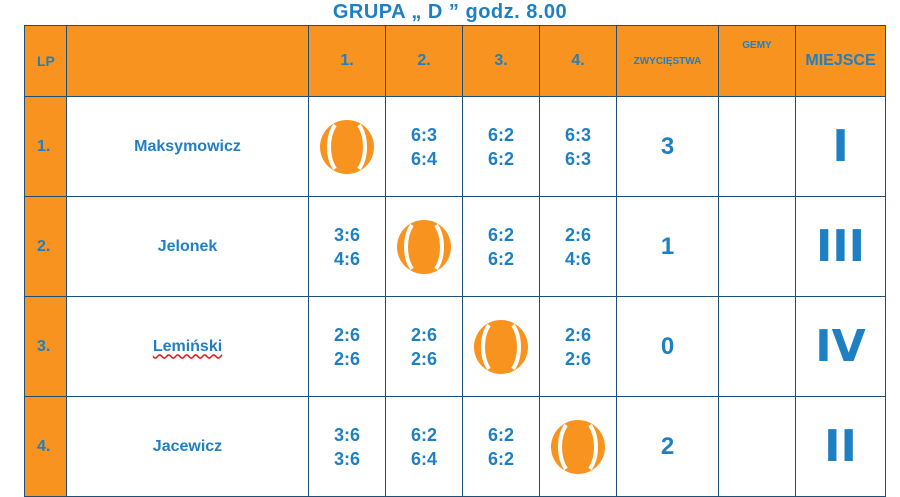  I want to click on player-name: Lemiński, so click(187, 346).